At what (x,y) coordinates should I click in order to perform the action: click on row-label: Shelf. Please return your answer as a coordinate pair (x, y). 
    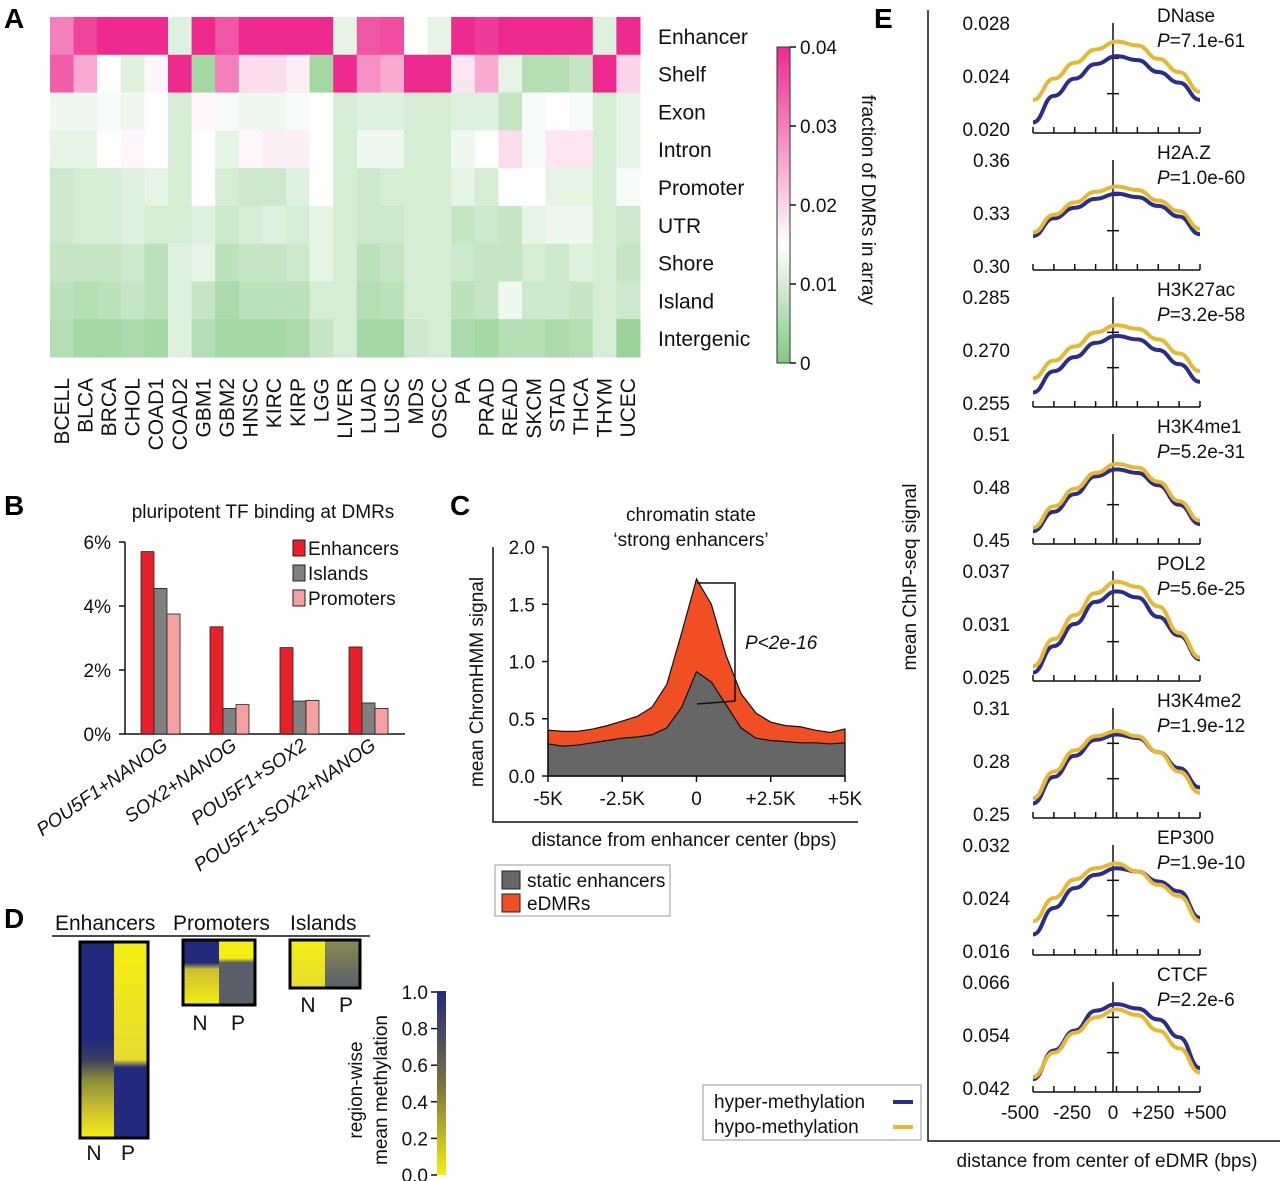
    Looking at the image, I should click on (682, 75).